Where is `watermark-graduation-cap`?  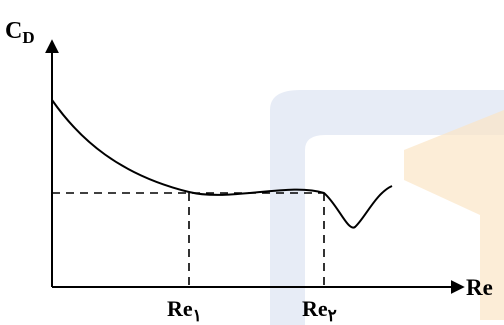
watermark-graduation-cap is located at coordinates (454, 215).